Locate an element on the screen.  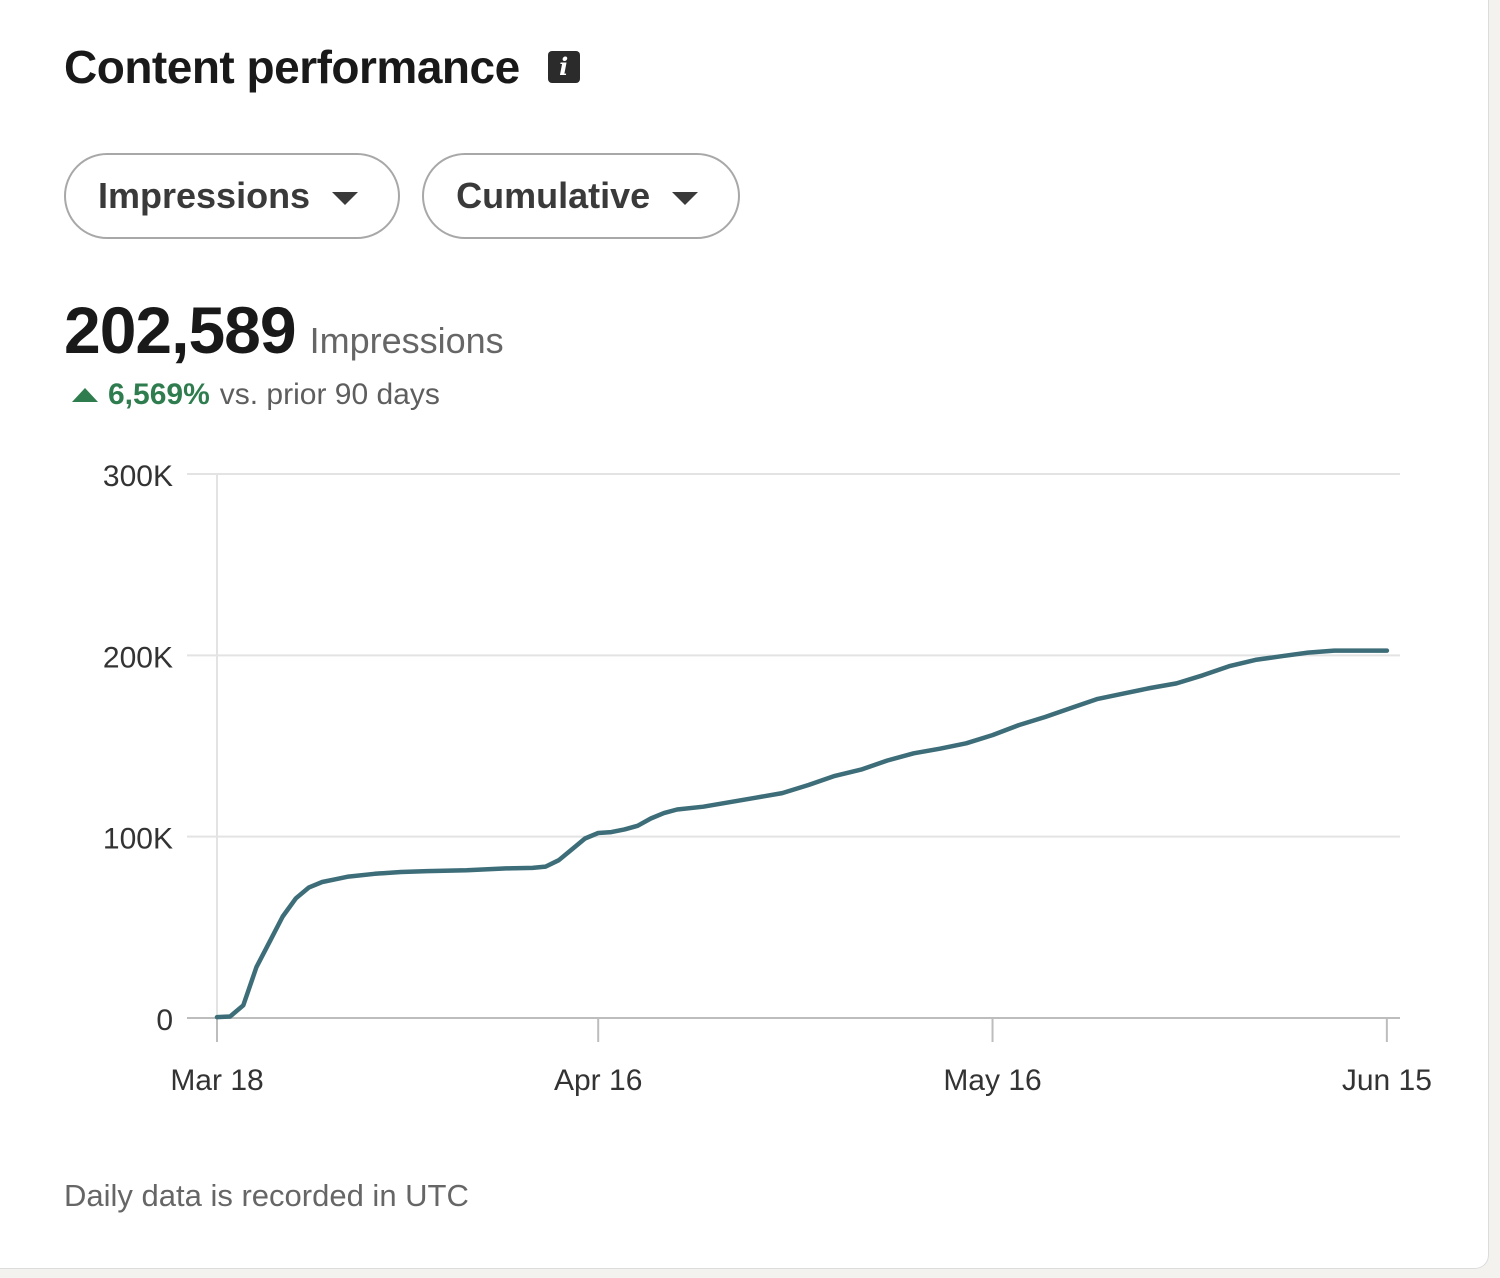
mode-dropdown: Cumulative is located at coordinates (581, 196).